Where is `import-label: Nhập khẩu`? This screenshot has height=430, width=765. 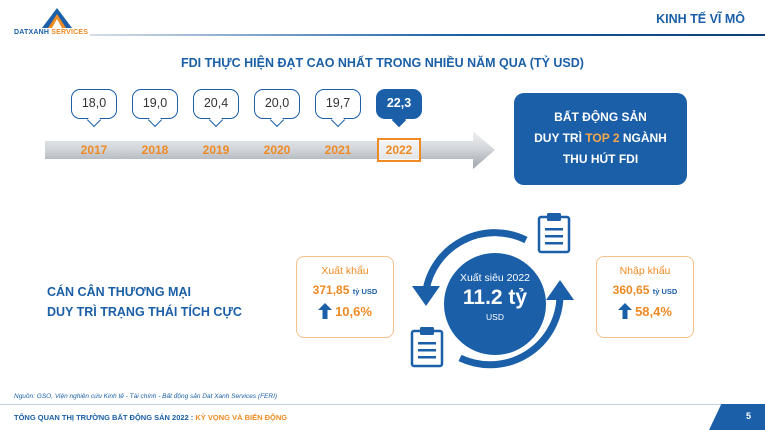 import-label: Nhập khẩu is located at coordinates (645, 271).